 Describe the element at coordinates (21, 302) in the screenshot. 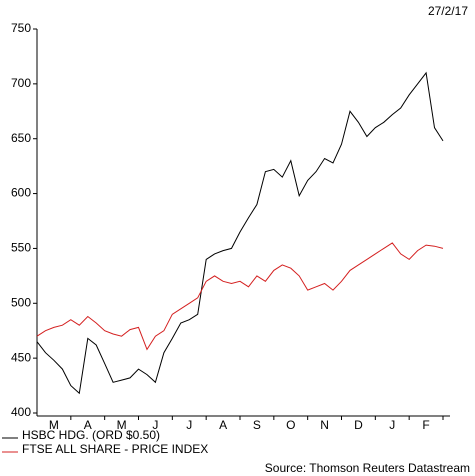

I see `y-tick-label: 500` at that location.